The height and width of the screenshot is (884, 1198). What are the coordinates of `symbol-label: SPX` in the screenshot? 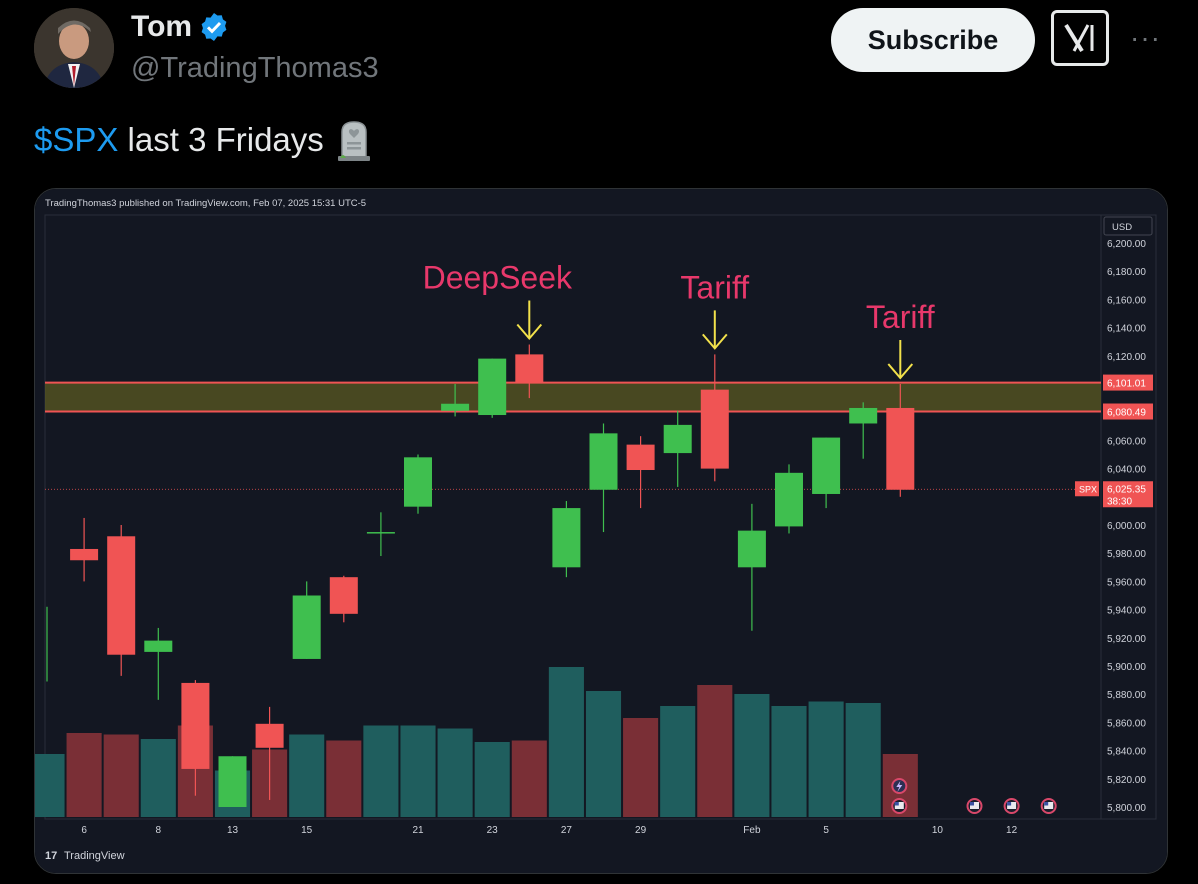 It's located at (1088, 489).